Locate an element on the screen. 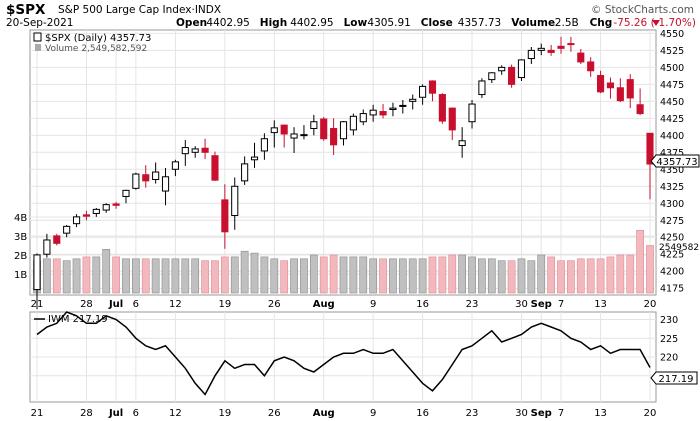  date-label: 20-Sep-2021 is located at coordinates (39, 23).